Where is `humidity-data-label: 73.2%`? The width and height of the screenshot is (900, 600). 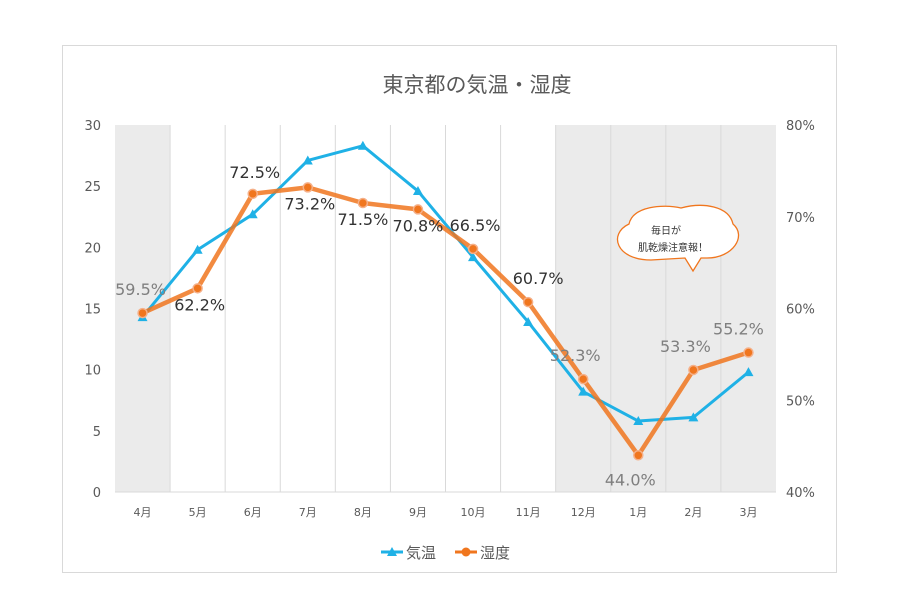
humidity-data-label: 73.2% is located at coordinates (309, 203).